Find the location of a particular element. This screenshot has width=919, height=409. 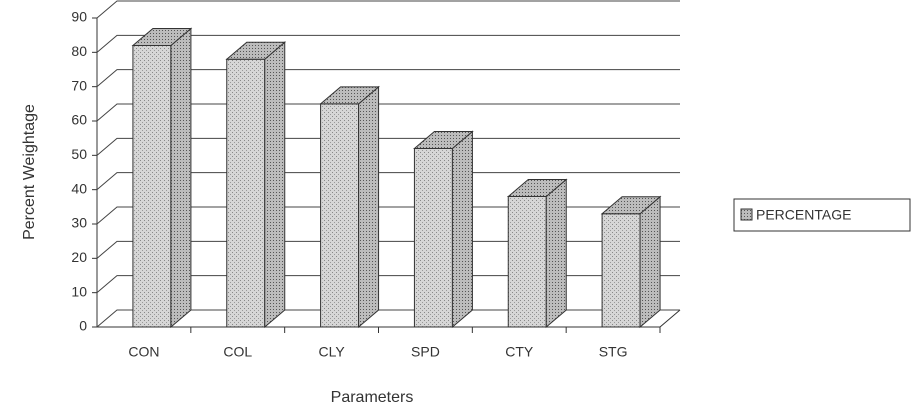

y-tick-label: 40 is located at coordinates (79, 188).